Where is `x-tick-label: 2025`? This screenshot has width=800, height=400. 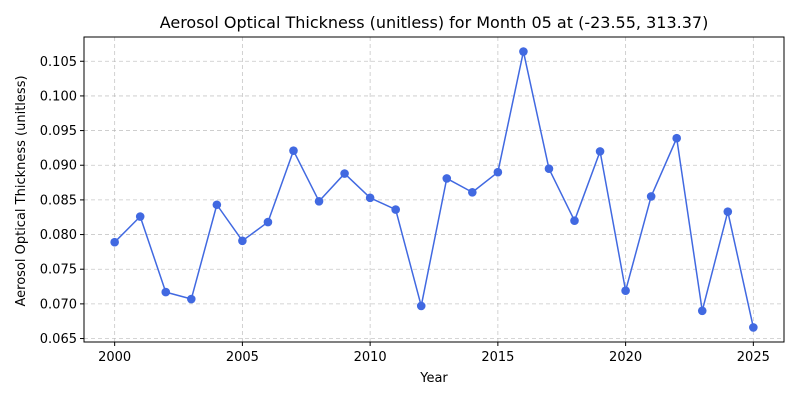 x-tick-label: 2025 is located at coordinates (753, 357).